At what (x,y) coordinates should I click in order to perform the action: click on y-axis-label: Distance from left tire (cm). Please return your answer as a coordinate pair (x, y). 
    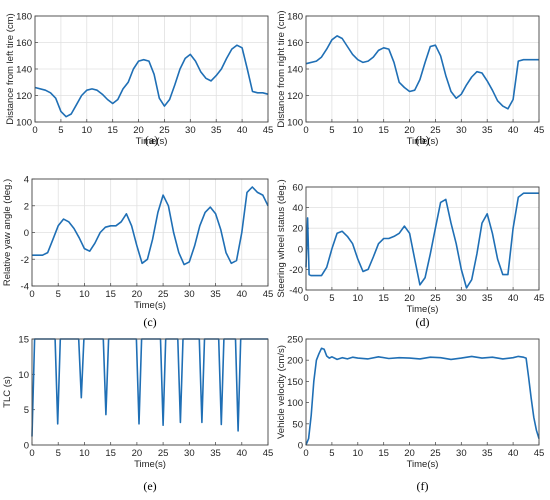
    Looking at the image, I should click on (10, 68).